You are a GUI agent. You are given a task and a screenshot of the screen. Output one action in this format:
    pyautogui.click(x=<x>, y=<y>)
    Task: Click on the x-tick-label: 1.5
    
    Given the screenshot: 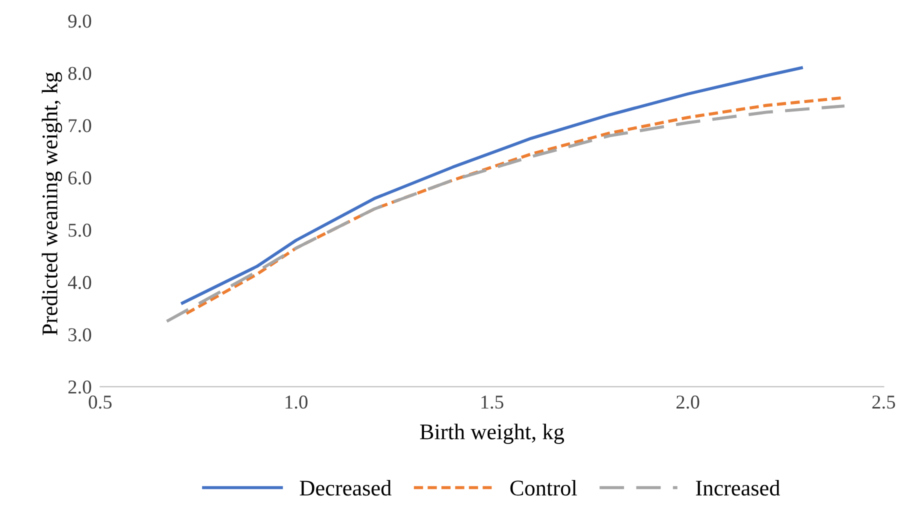 What is the action you would take?
    pyautogui.click(x=493, y=402)
    